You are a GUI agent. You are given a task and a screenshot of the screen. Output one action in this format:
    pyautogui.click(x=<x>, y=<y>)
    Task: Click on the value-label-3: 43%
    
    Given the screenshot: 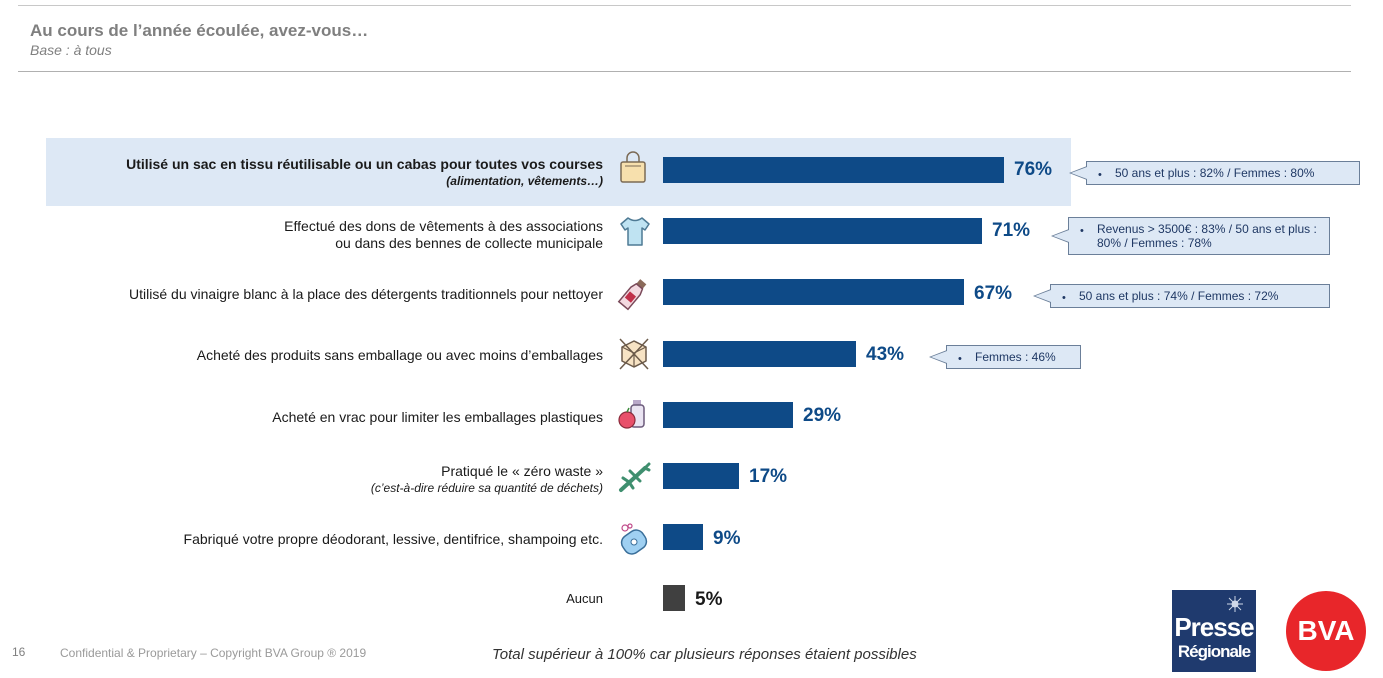 What is the action you would take?
    pyautogui.click(x=885, y=354)
    